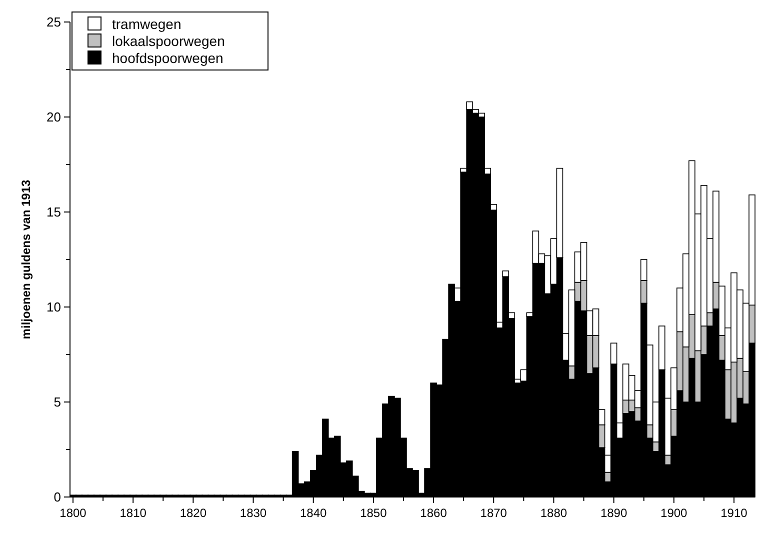 The image size is (773, 539). I want to click on y-tick-label: 25, so click(53, 22).